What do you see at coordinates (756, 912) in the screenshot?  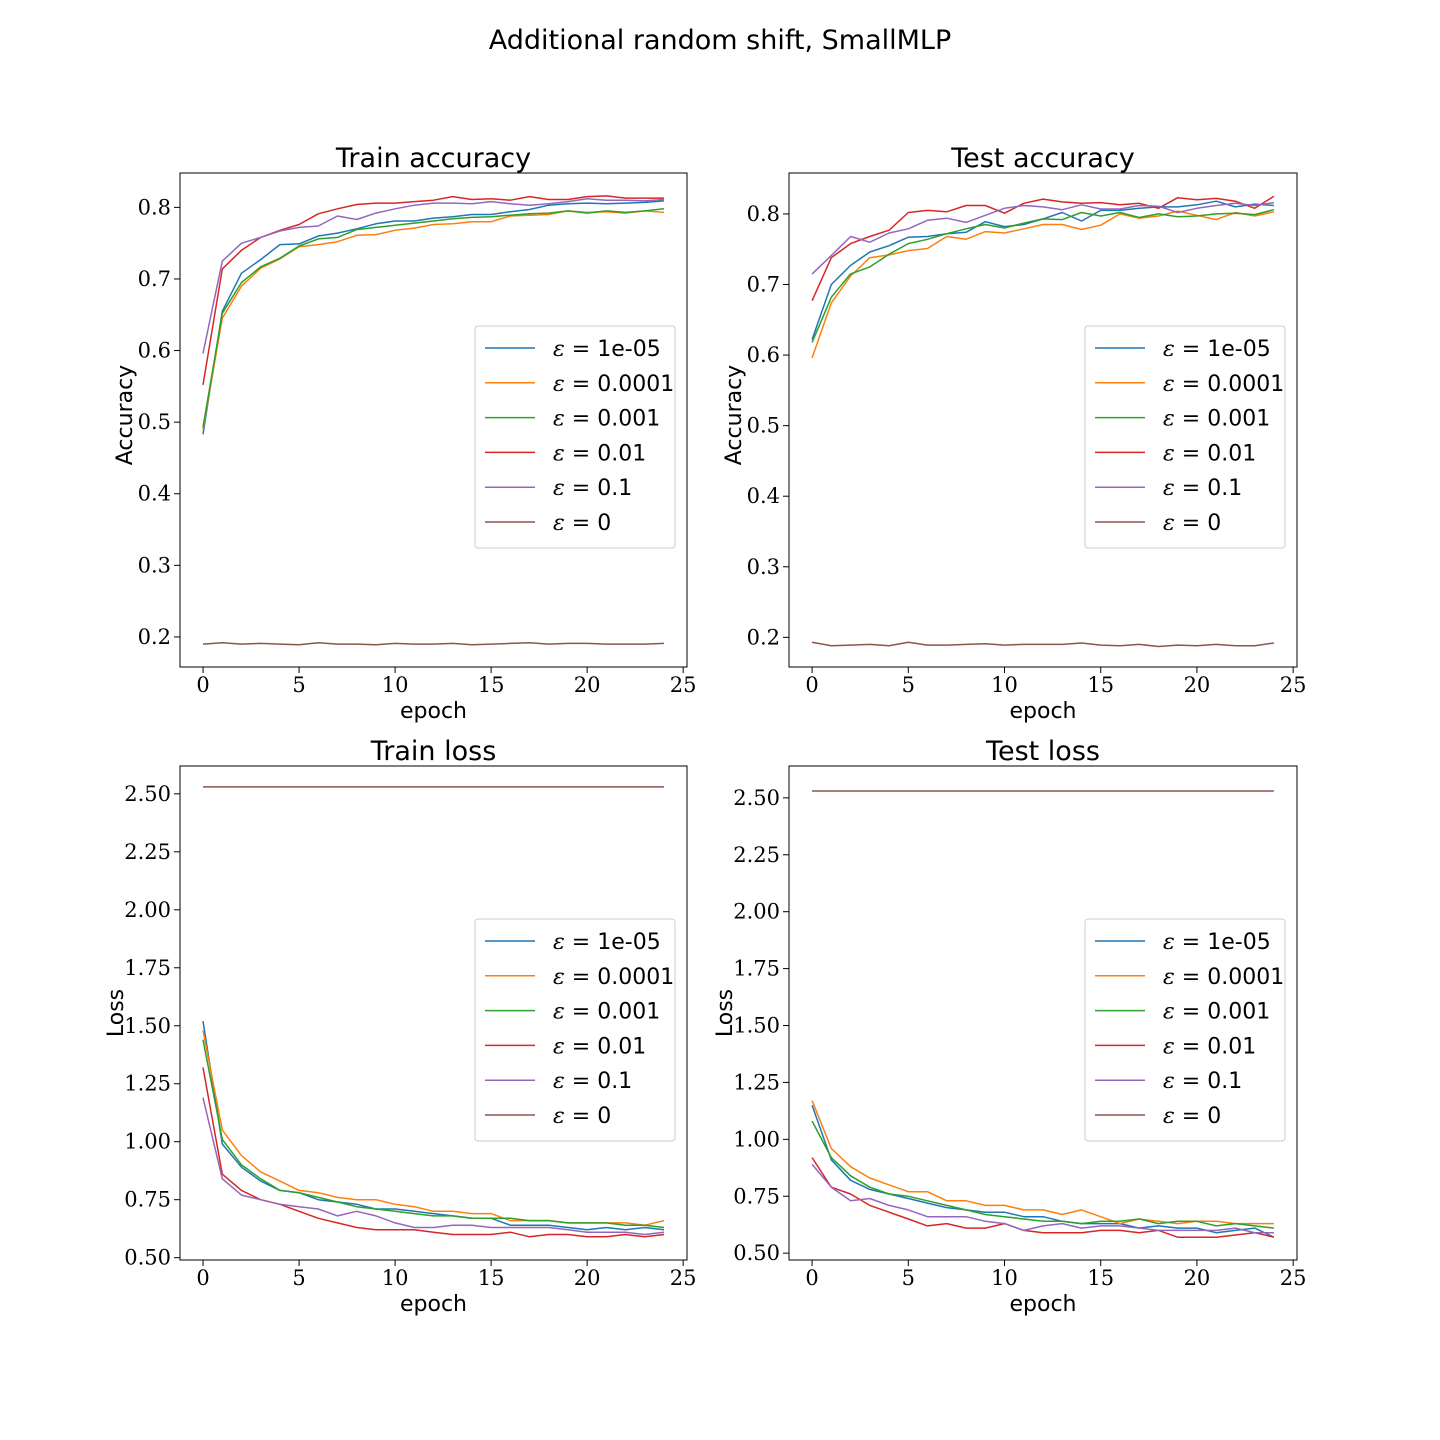 I see `test_loss-ytick-label: 2.00` at bounding box center [756, 912].